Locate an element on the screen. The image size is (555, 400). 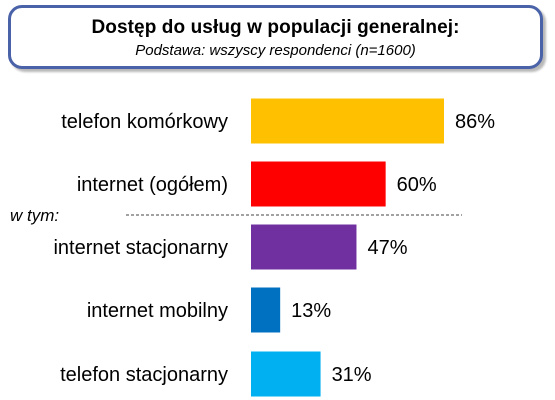
bar-internet-mobilny is located at coordinates (266, 310).